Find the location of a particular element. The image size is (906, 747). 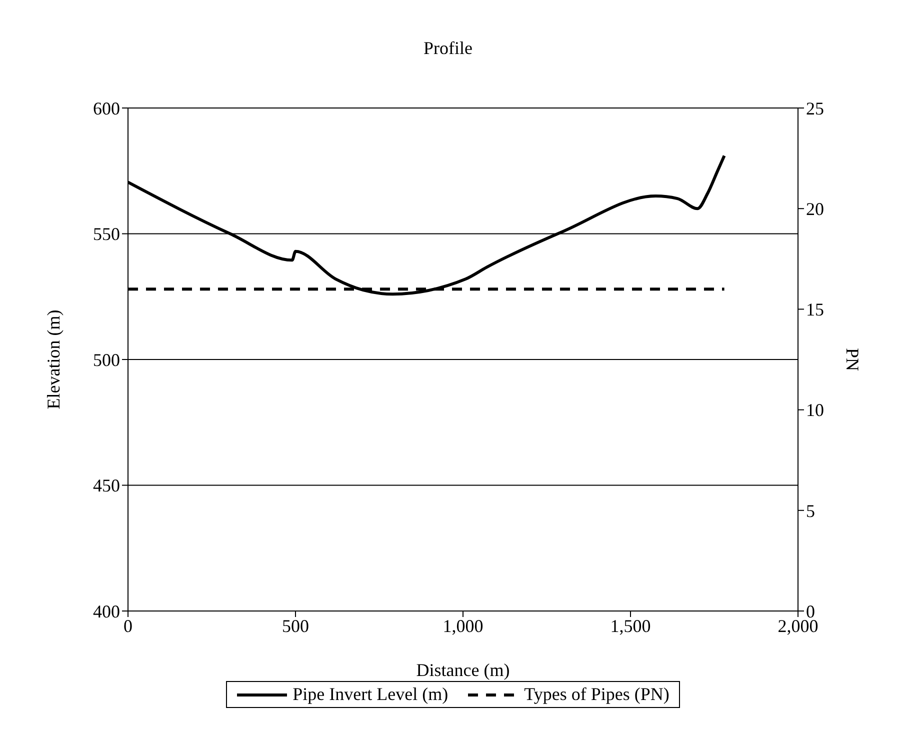

legend-label: Types of Pipes (PN) is located at coordinates (597, 694).